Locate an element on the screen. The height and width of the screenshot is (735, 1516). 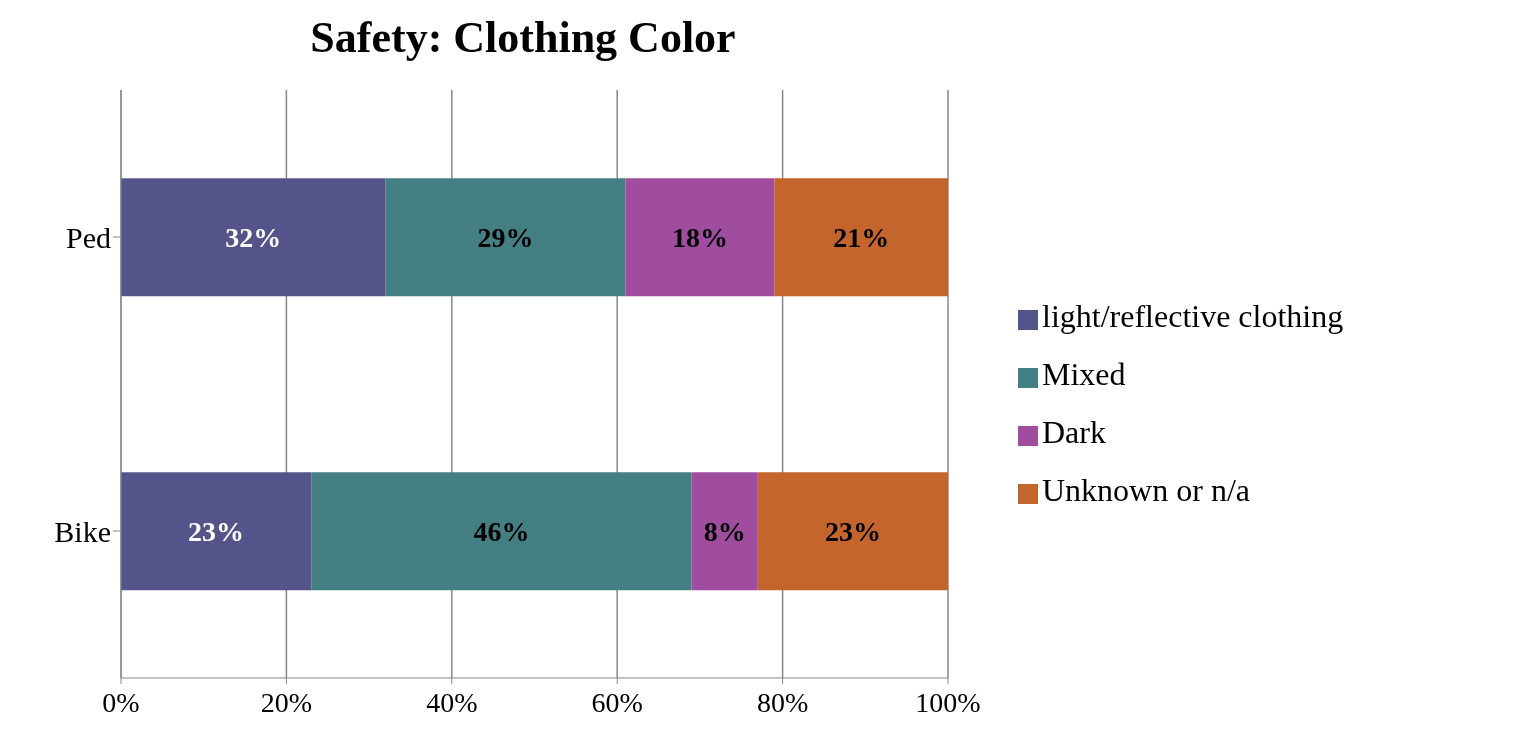
legend-label: Dark is located at coordinates (1074, 432).